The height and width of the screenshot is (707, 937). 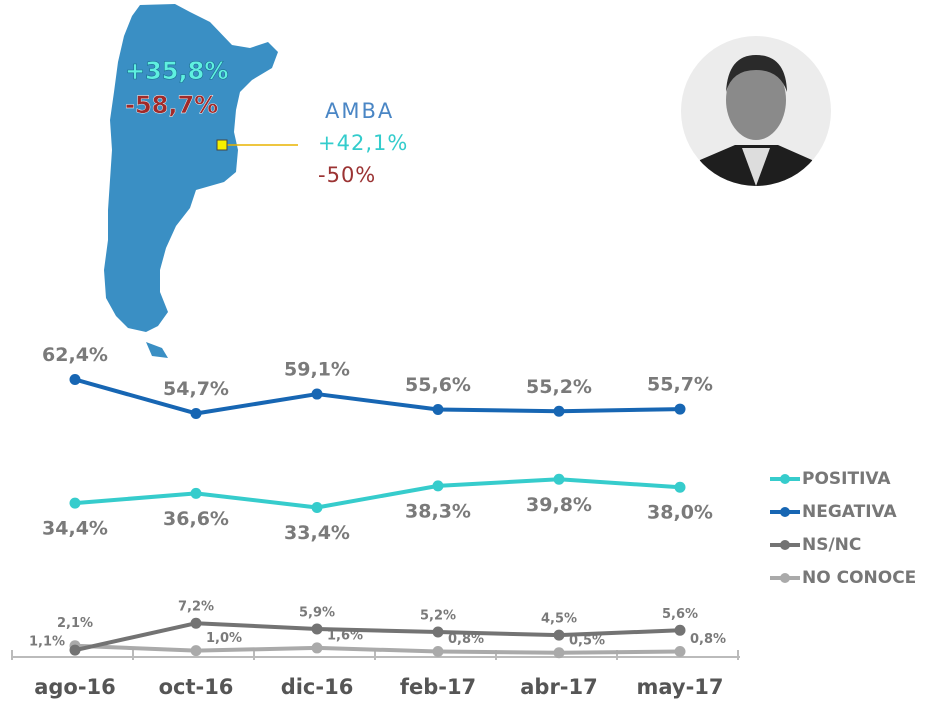 What do you see at coordinates (850, 512) in the screenshot?
I see `legend-label: NEGATIVA` at bounding box center [850, 512].